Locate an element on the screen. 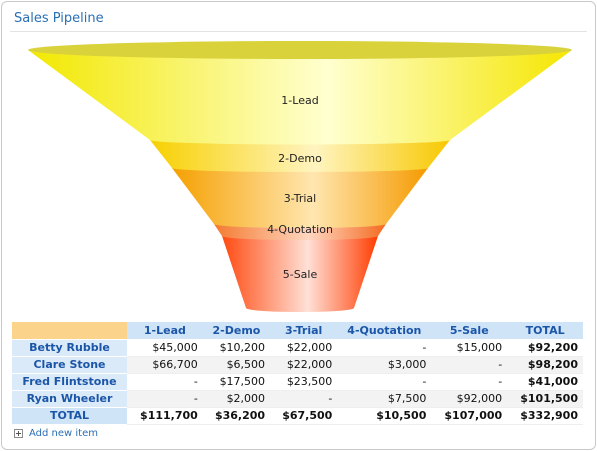 This screenshot has width=597, height=451. column-header: 1-Lead is located at coordinates (165, 331).